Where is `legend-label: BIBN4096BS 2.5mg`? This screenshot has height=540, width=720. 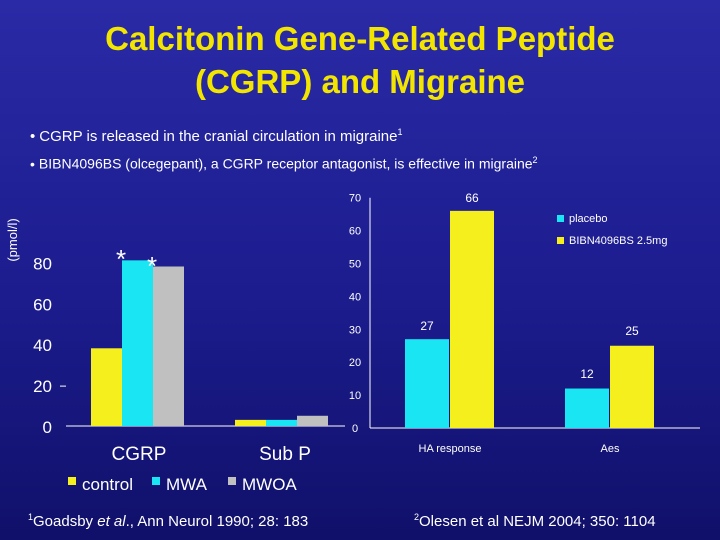
legend-label: BIBN4096BS 2.5mg is located at coordinates (618, 241).